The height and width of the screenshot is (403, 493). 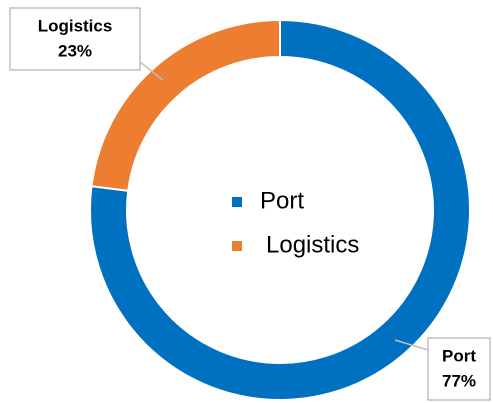 What do you see at coordinates (75, 25) in the screenshot?
I see `data-label-name: Logistics` at bounding box center [75, 25].